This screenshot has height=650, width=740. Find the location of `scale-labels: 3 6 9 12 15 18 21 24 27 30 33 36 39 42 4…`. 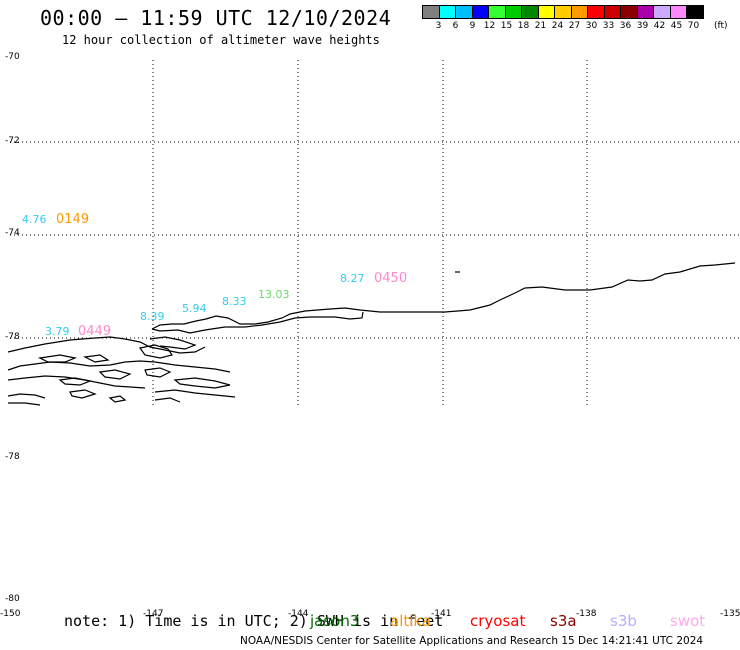

scale-labels: 3 6 9 12 15 18 21 24 27 30 33 36 39 42 4… is located at coordinates (562, 26).